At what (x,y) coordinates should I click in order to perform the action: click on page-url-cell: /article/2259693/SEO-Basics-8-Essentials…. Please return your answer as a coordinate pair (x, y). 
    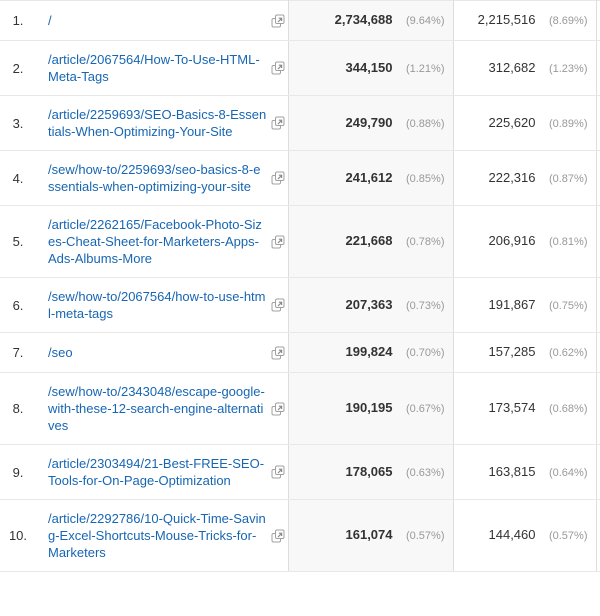
    Looking at the image, I should click on (162, 123).